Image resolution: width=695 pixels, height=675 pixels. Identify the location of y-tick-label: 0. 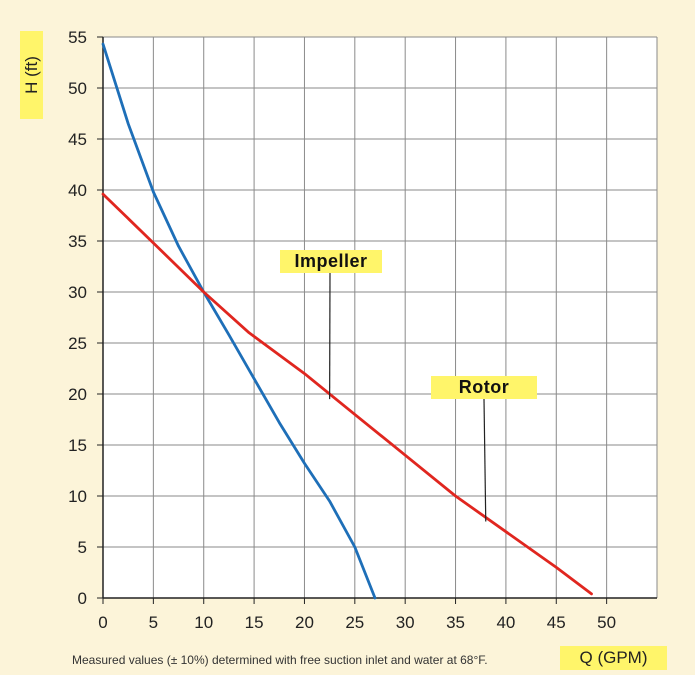
(82, 598).